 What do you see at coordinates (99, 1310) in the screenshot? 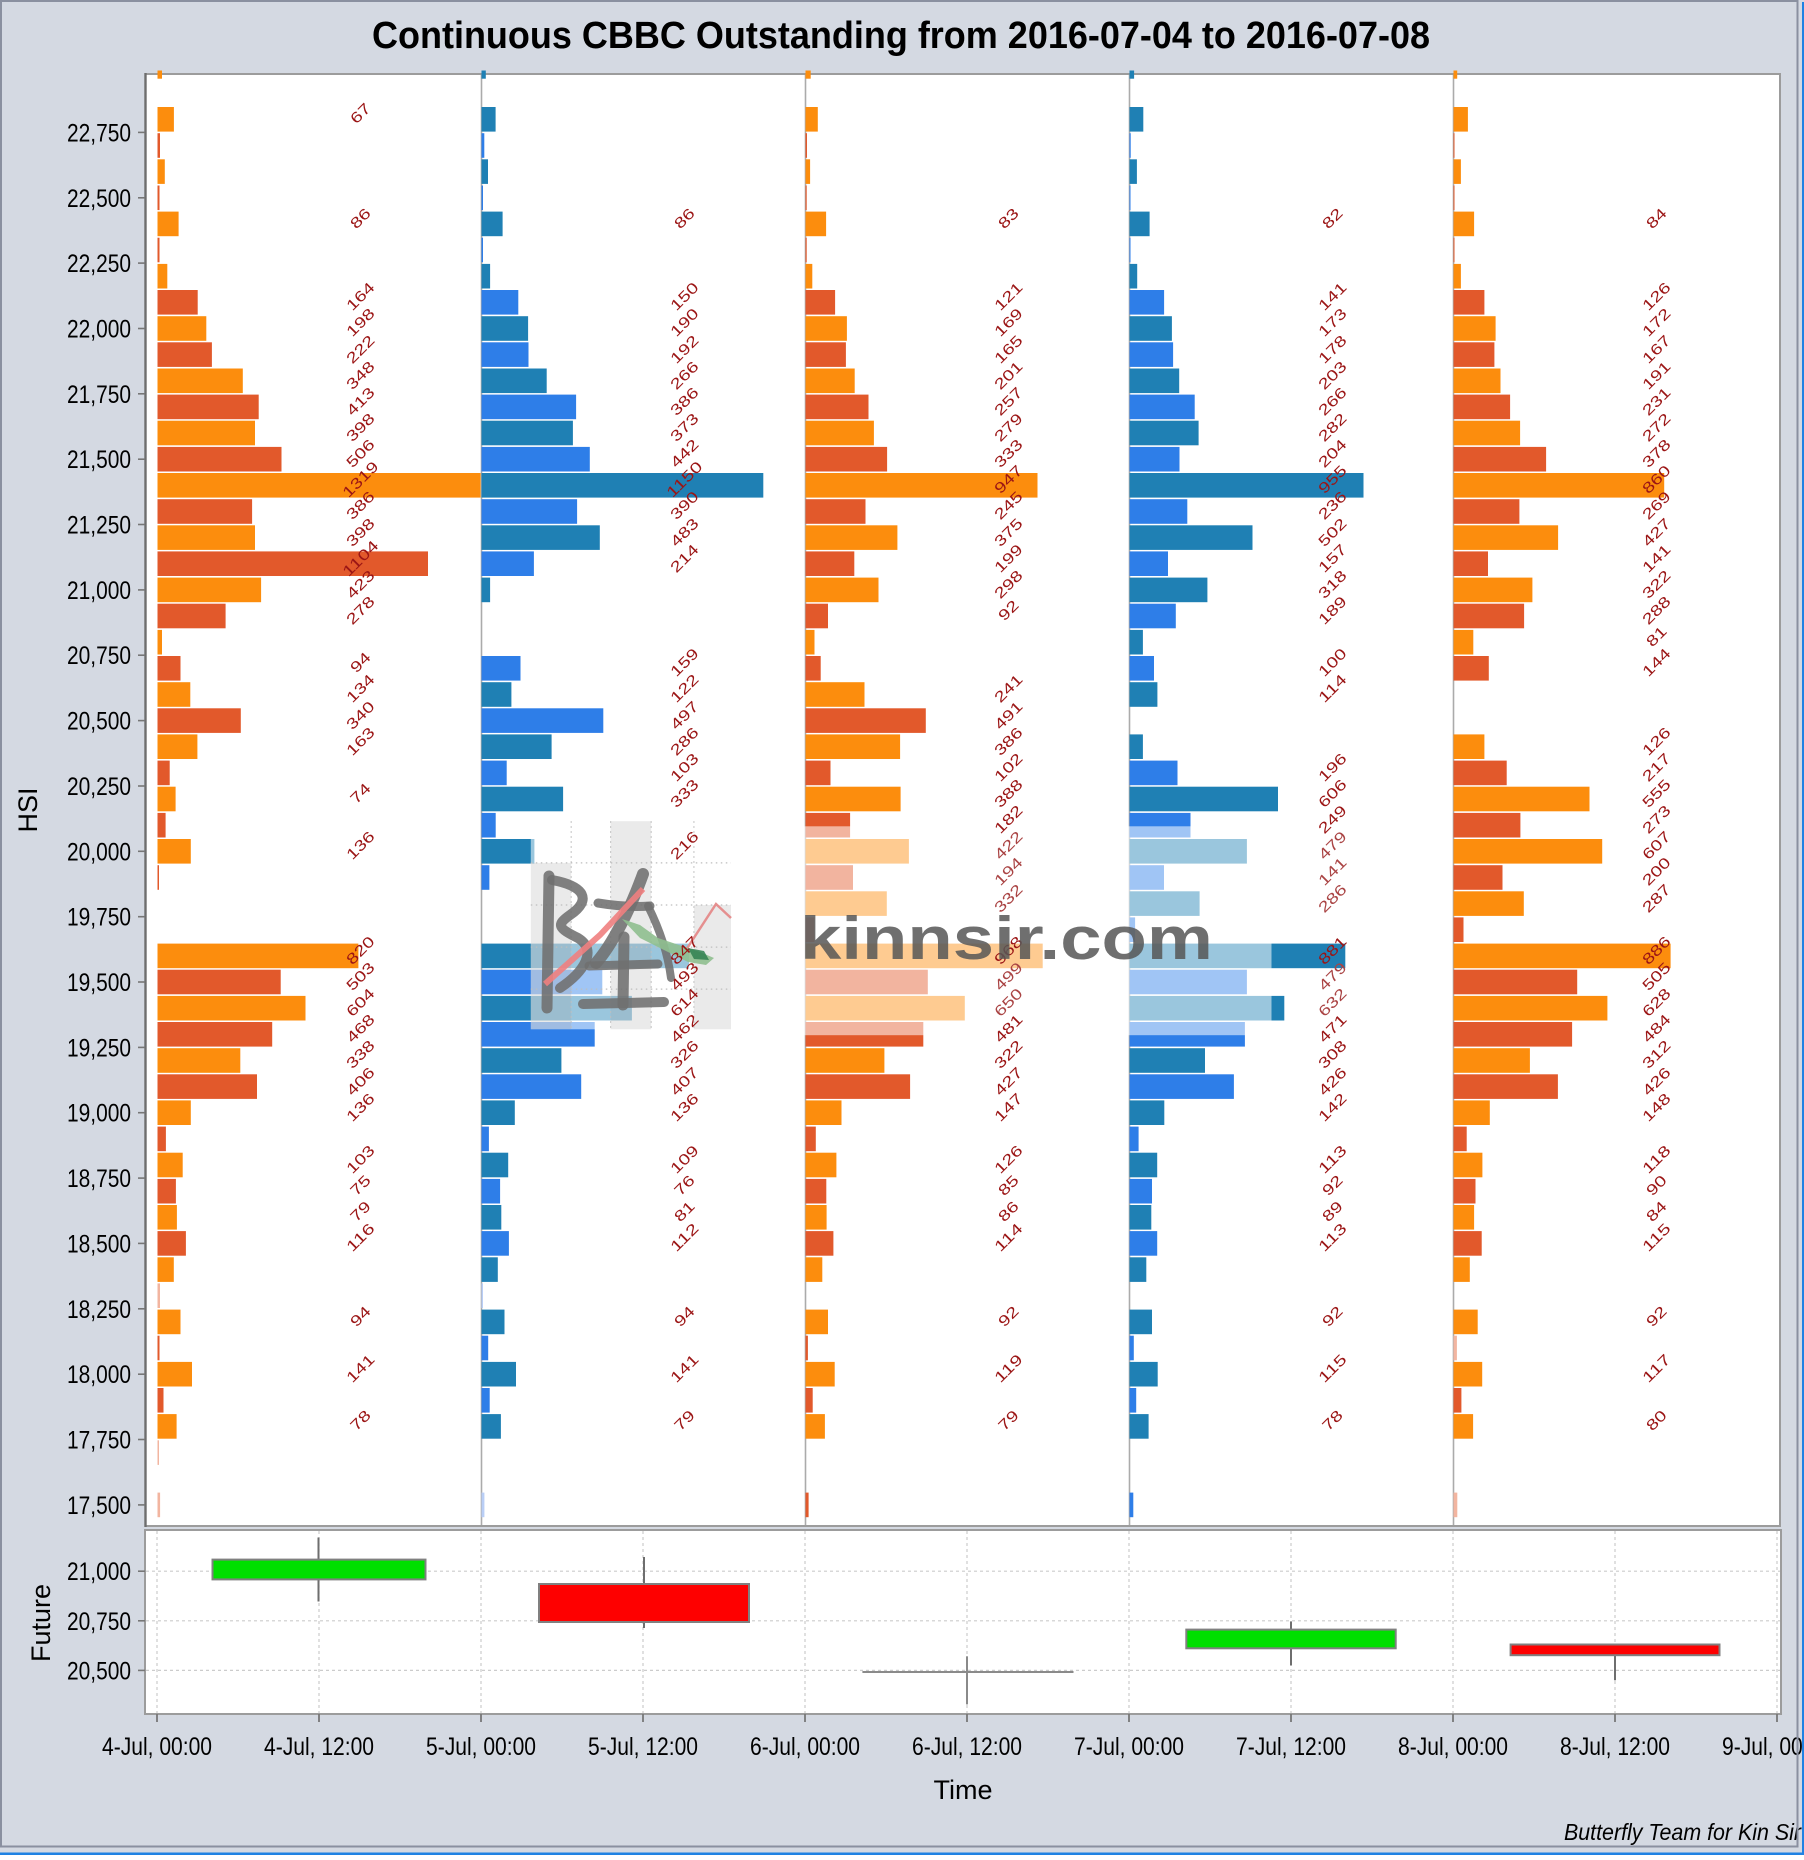
I see `svg-text: 18,250` at bounding box center [99, 1310].